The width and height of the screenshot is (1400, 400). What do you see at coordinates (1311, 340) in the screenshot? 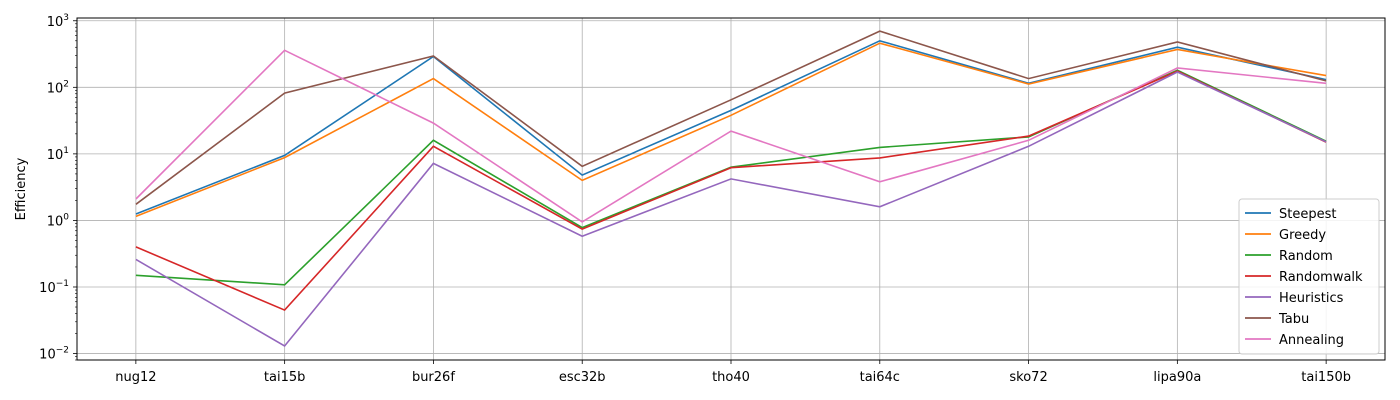
I see `legend-label: Annealing` at bounding box center [1311, 340].